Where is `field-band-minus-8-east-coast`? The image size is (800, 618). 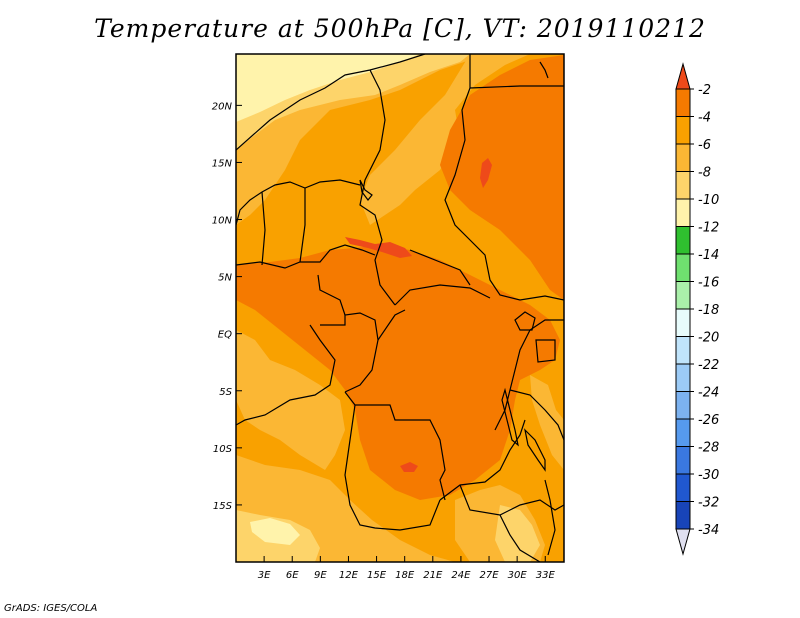 field-band-minus-8-east-coast is located at coordinates (547, 422).